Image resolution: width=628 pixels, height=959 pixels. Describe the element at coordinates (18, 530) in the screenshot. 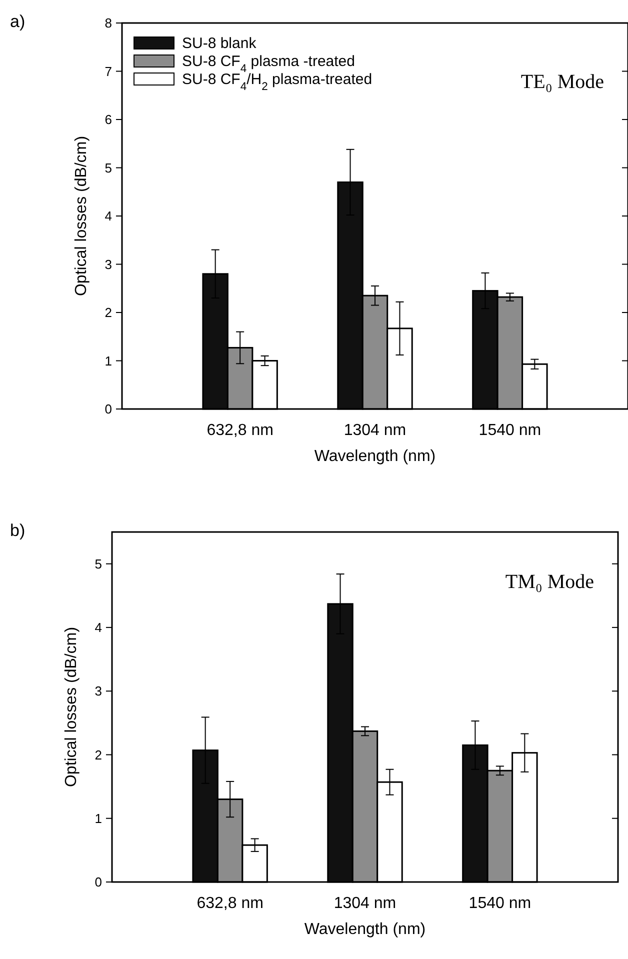

I see `chart-title: b)` at that location.